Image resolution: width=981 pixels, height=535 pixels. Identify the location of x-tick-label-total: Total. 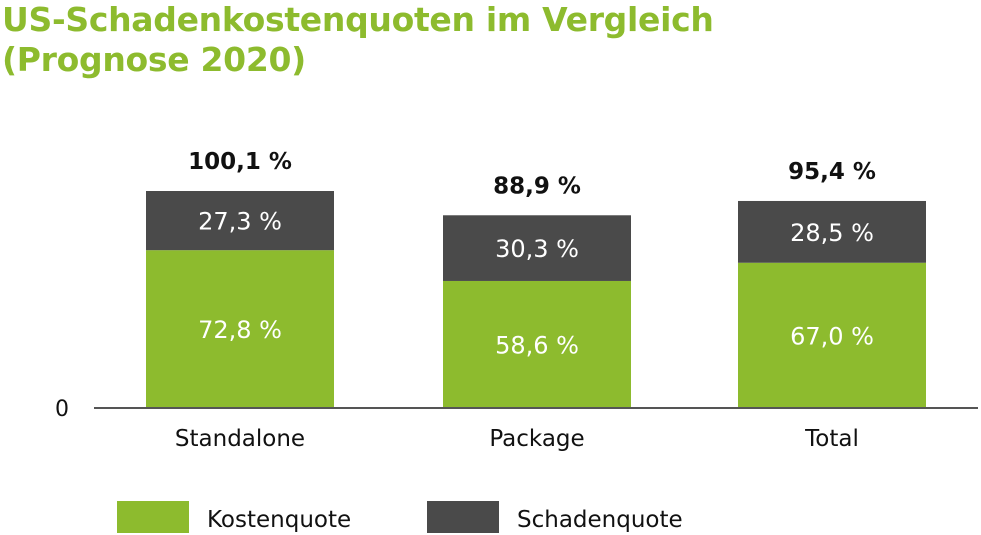
(831, 439).